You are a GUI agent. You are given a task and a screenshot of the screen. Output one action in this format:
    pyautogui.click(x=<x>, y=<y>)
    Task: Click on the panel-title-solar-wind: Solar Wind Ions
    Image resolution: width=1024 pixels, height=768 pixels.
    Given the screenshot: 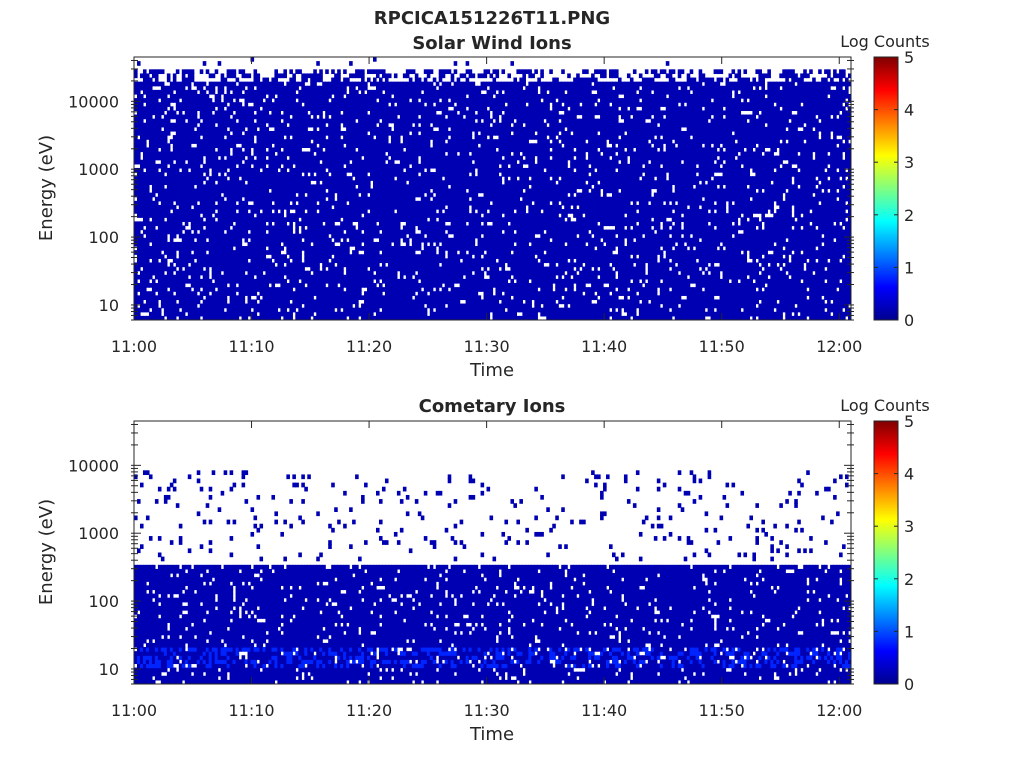 What is the action you would take?
    pyautogui.click(x=491, y=43)
    